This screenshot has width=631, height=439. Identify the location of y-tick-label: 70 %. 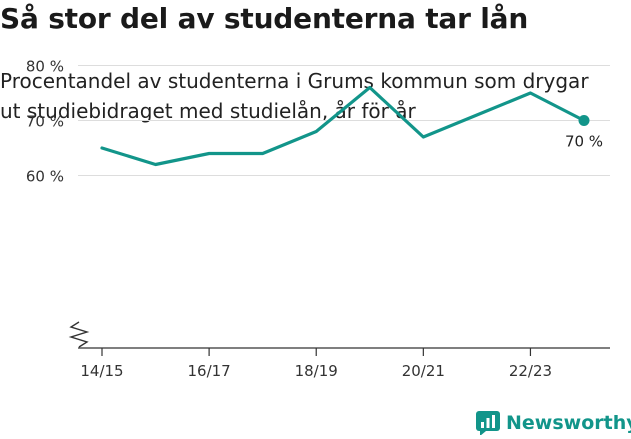
(45, 122).